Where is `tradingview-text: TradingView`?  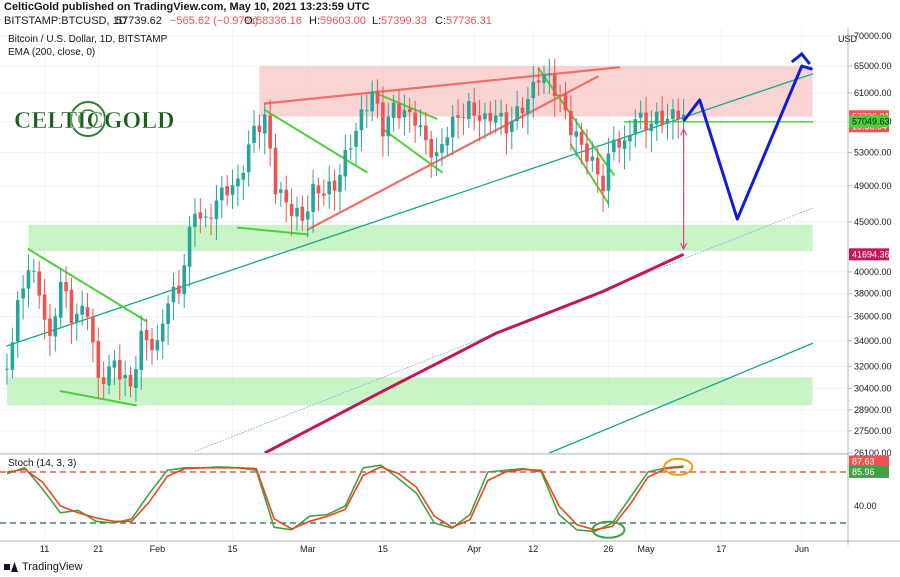 tradingview-text: TradingView is located at coordinates (52, 567).